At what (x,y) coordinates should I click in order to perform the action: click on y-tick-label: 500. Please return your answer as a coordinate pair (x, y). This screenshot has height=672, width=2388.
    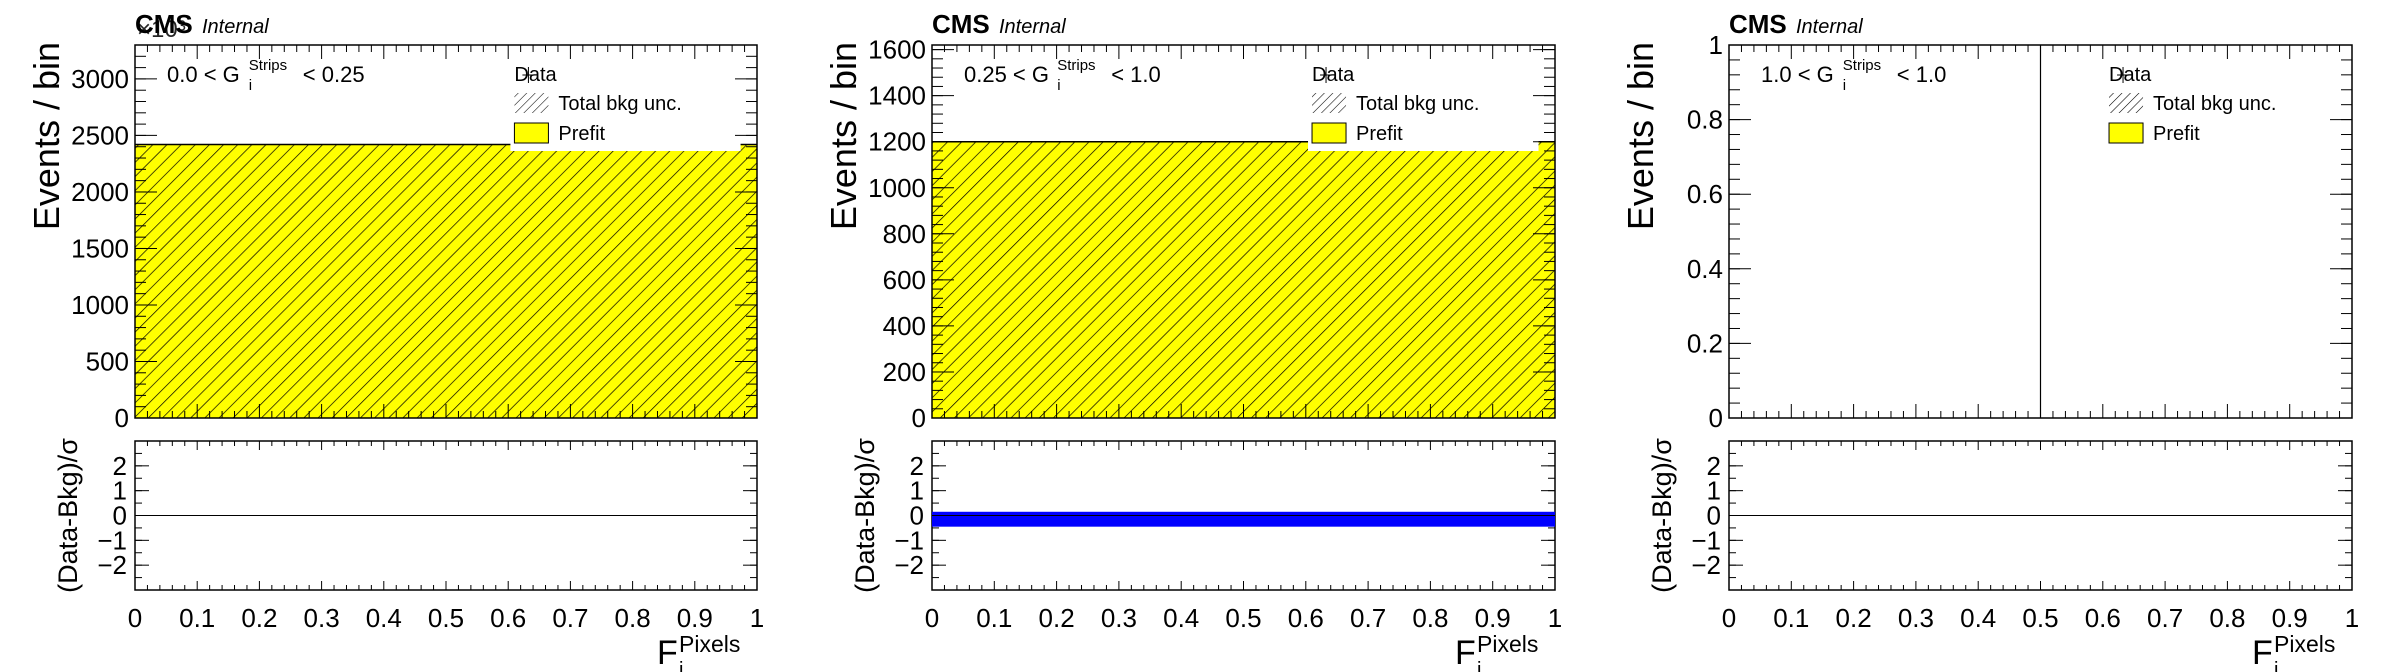
    Looking at the image, I should click on (107, 361).